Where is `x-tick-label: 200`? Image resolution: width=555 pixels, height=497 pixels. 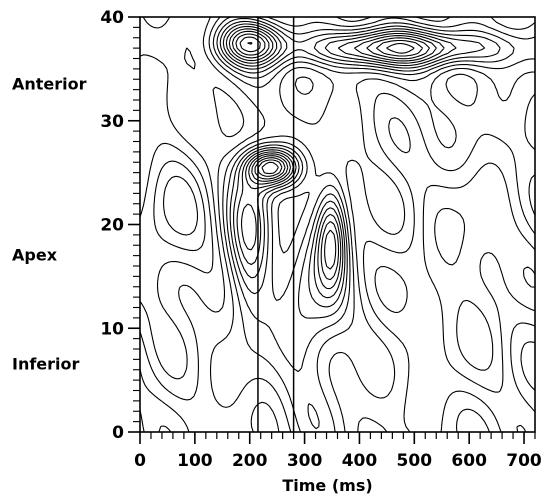 x-tick-label: 200 is located at coordinates (250, 461).